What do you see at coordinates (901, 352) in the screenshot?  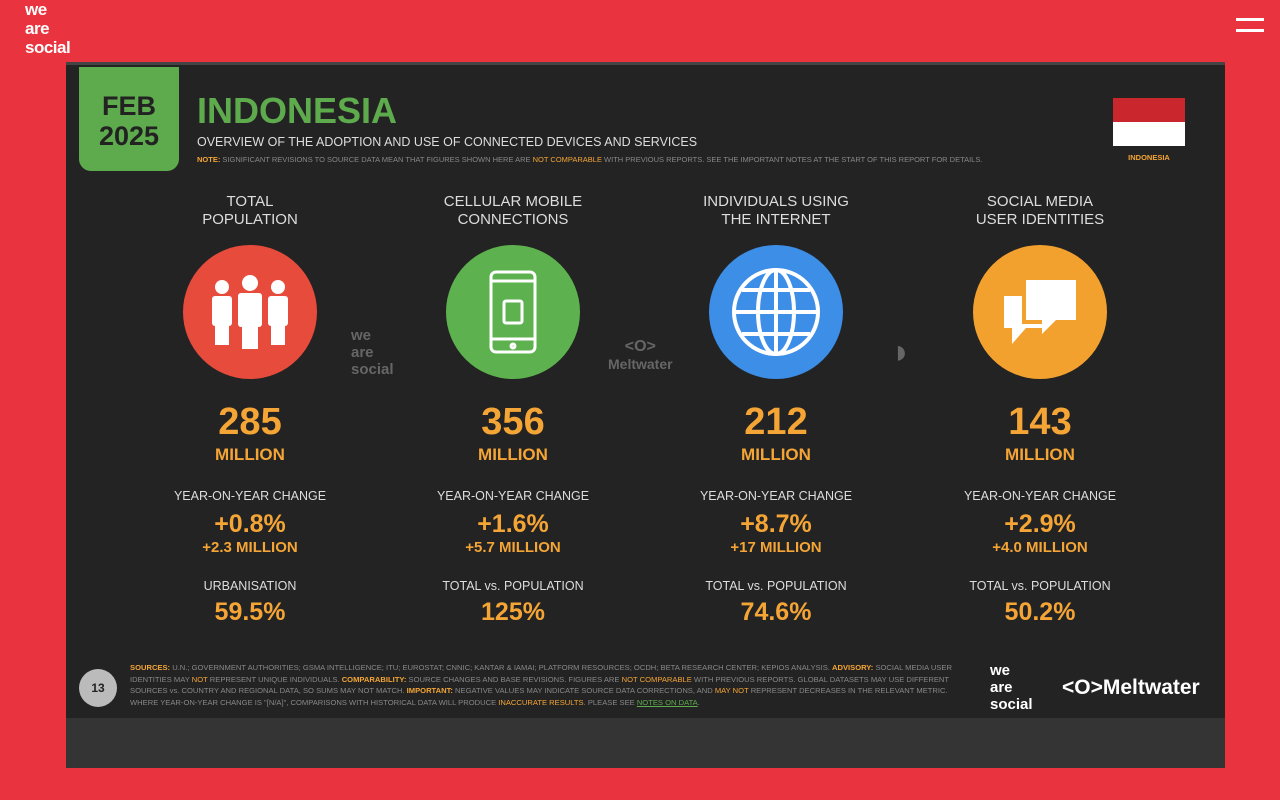 I see `datareportal-watermark-icon: ◗` at bounding box center [901, 352].